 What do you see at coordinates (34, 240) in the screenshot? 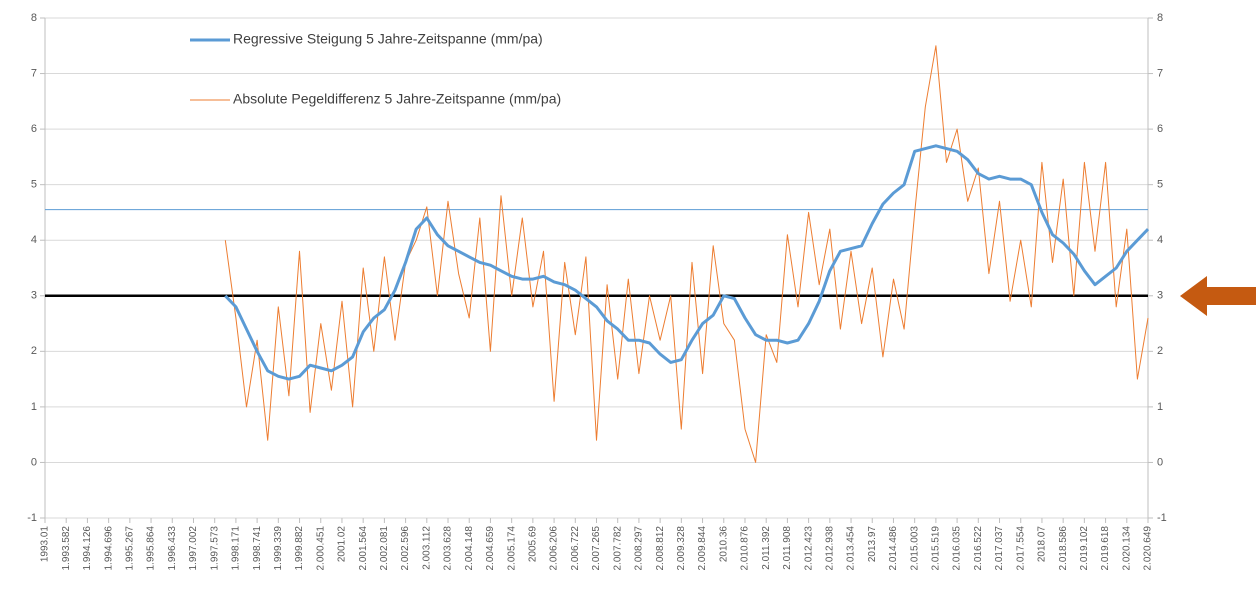
I see `y-tick-label: 4` at bounding box center [34, 240].